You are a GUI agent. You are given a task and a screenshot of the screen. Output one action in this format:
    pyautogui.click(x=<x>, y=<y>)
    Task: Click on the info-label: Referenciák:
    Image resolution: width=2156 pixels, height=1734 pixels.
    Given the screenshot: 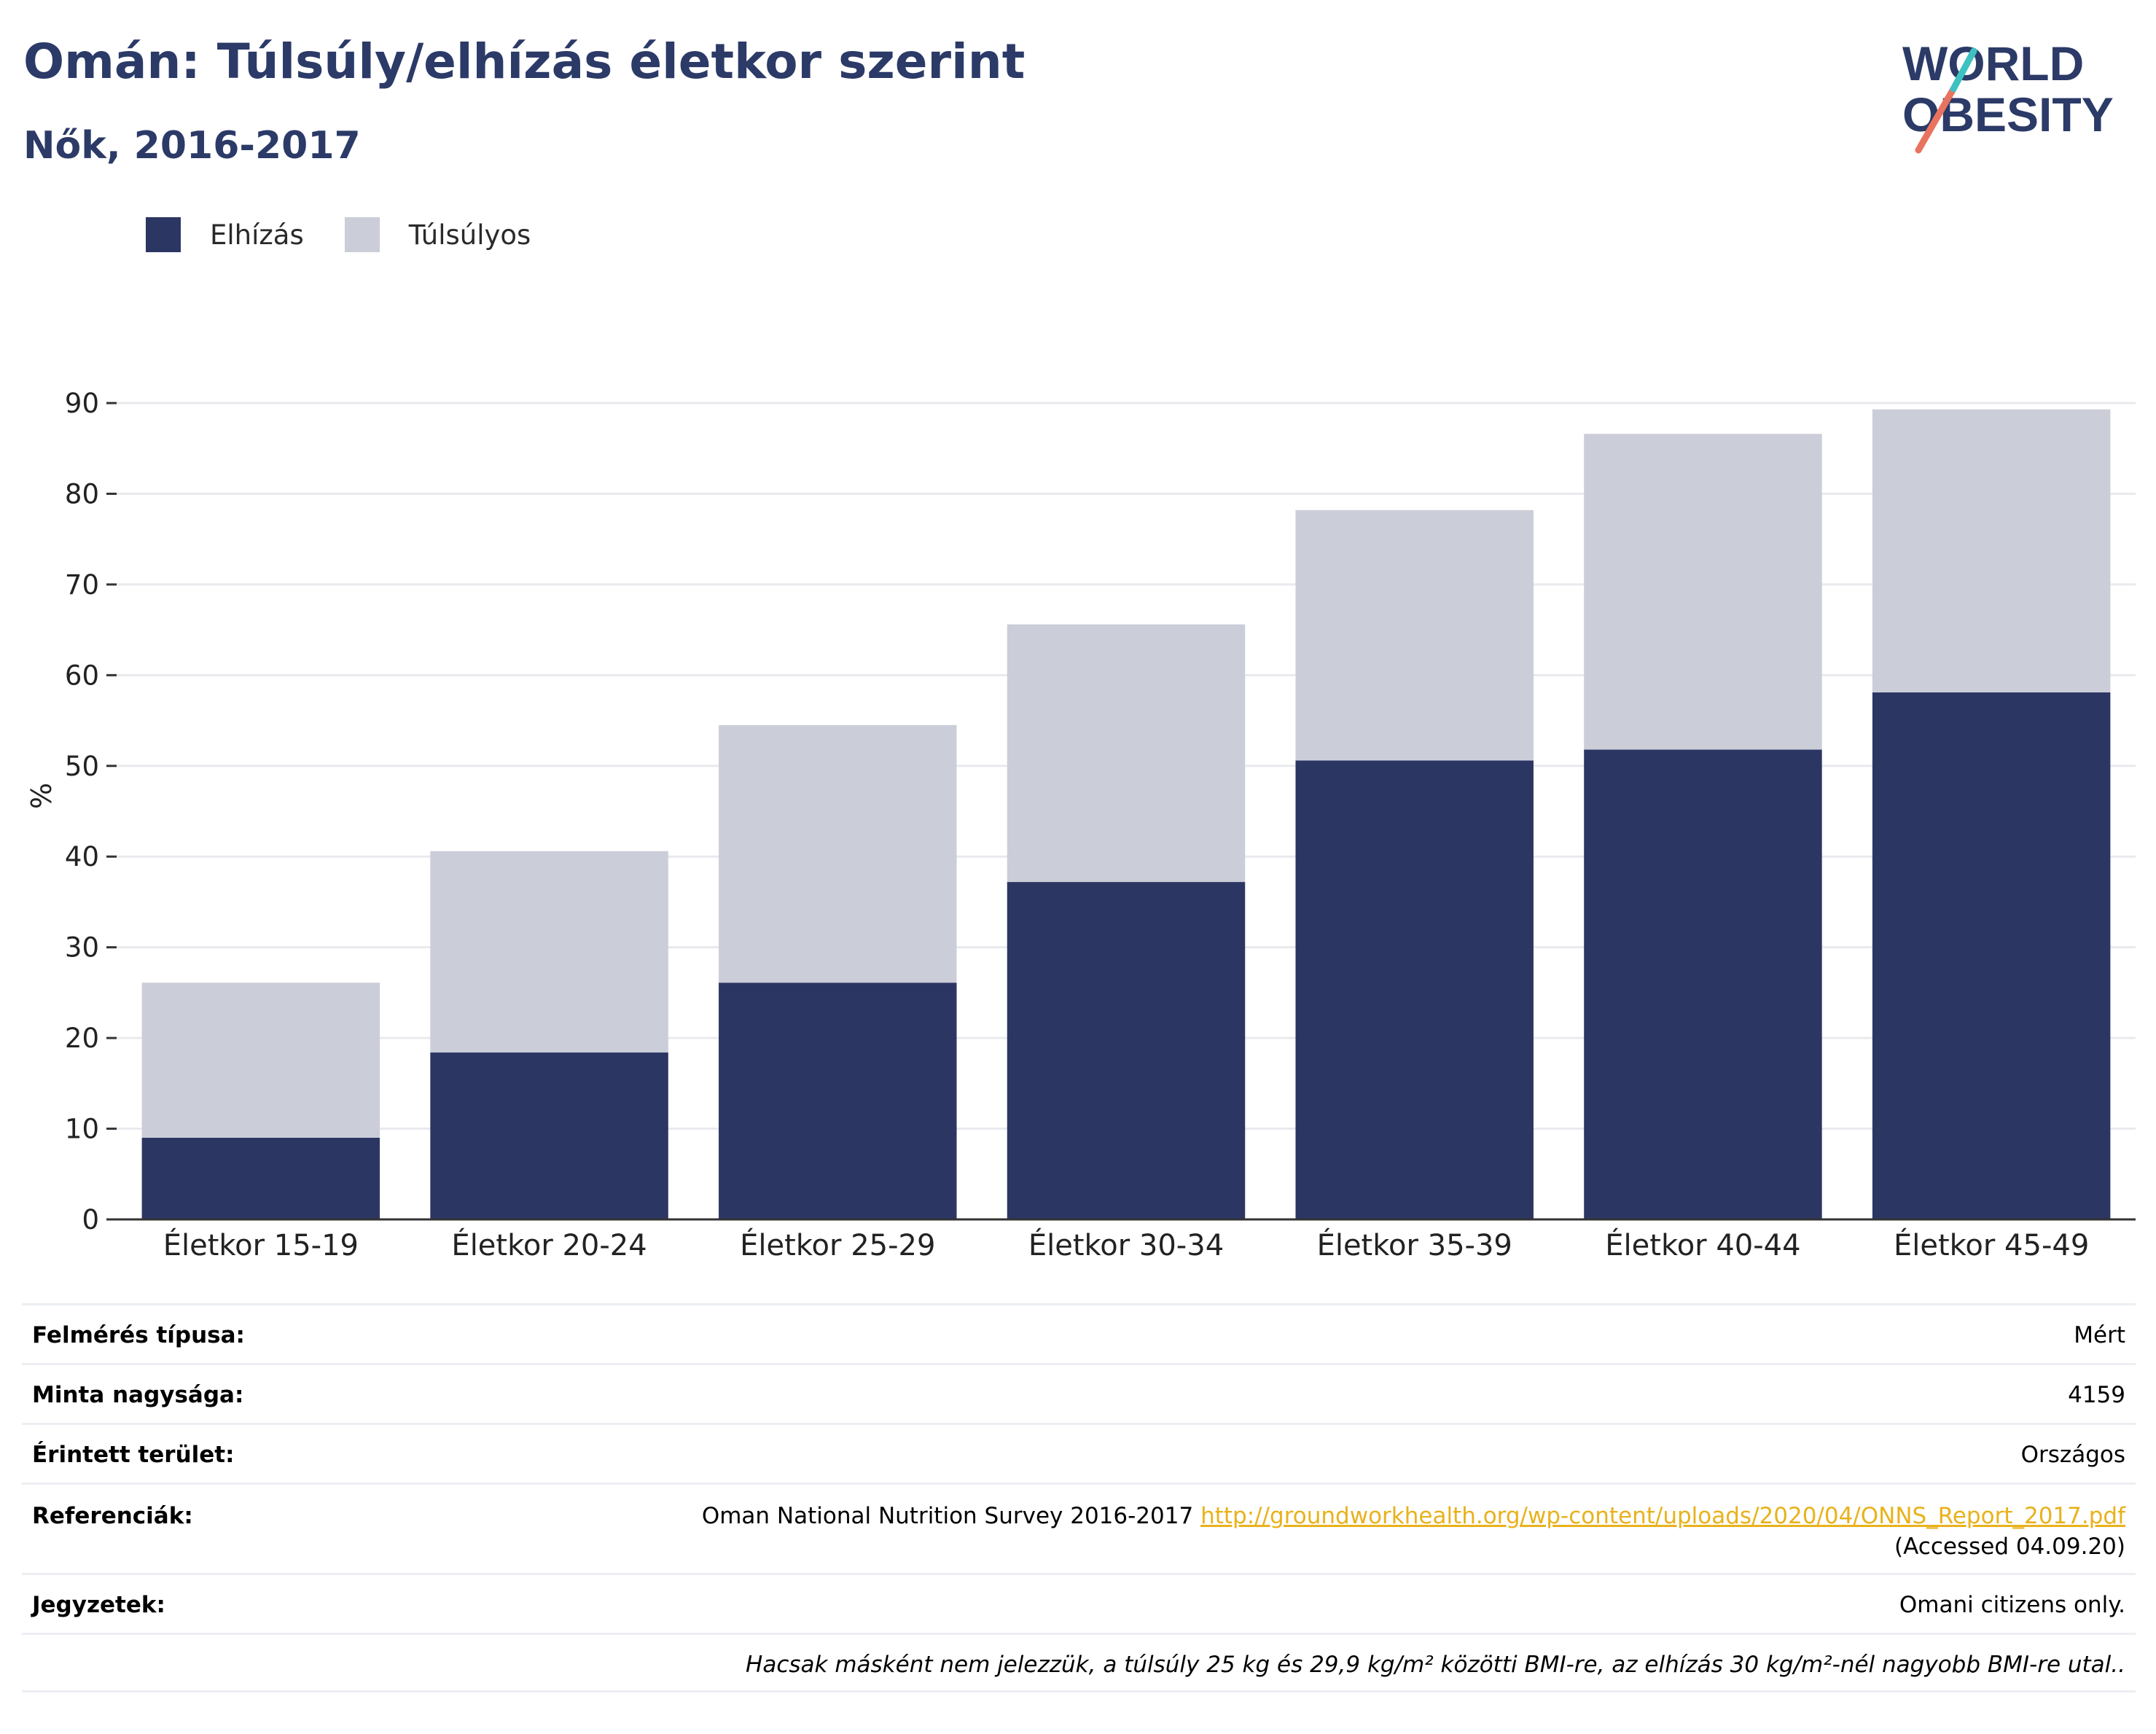 What is the action you would take?
    pyautogui.click(x=113, y=1516)
    